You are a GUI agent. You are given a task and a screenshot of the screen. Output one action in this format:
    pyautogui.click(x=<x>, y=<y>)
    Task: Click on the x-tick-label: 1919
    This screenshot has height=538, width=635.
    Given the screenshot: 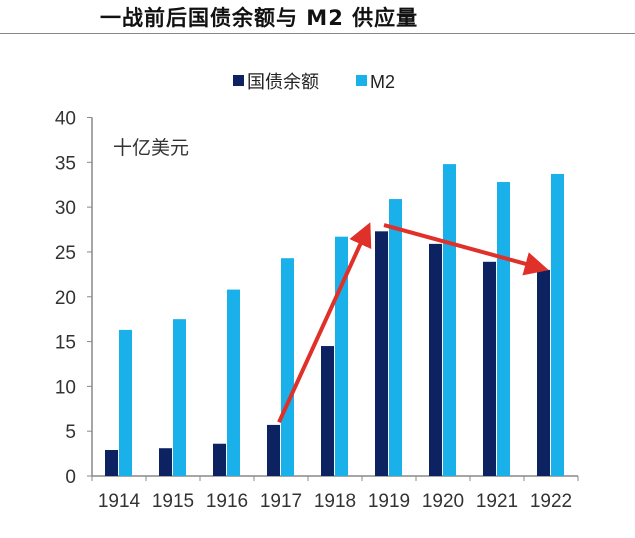 What is the action you would take?
    pyautogui.click(x=389, y=501)
    